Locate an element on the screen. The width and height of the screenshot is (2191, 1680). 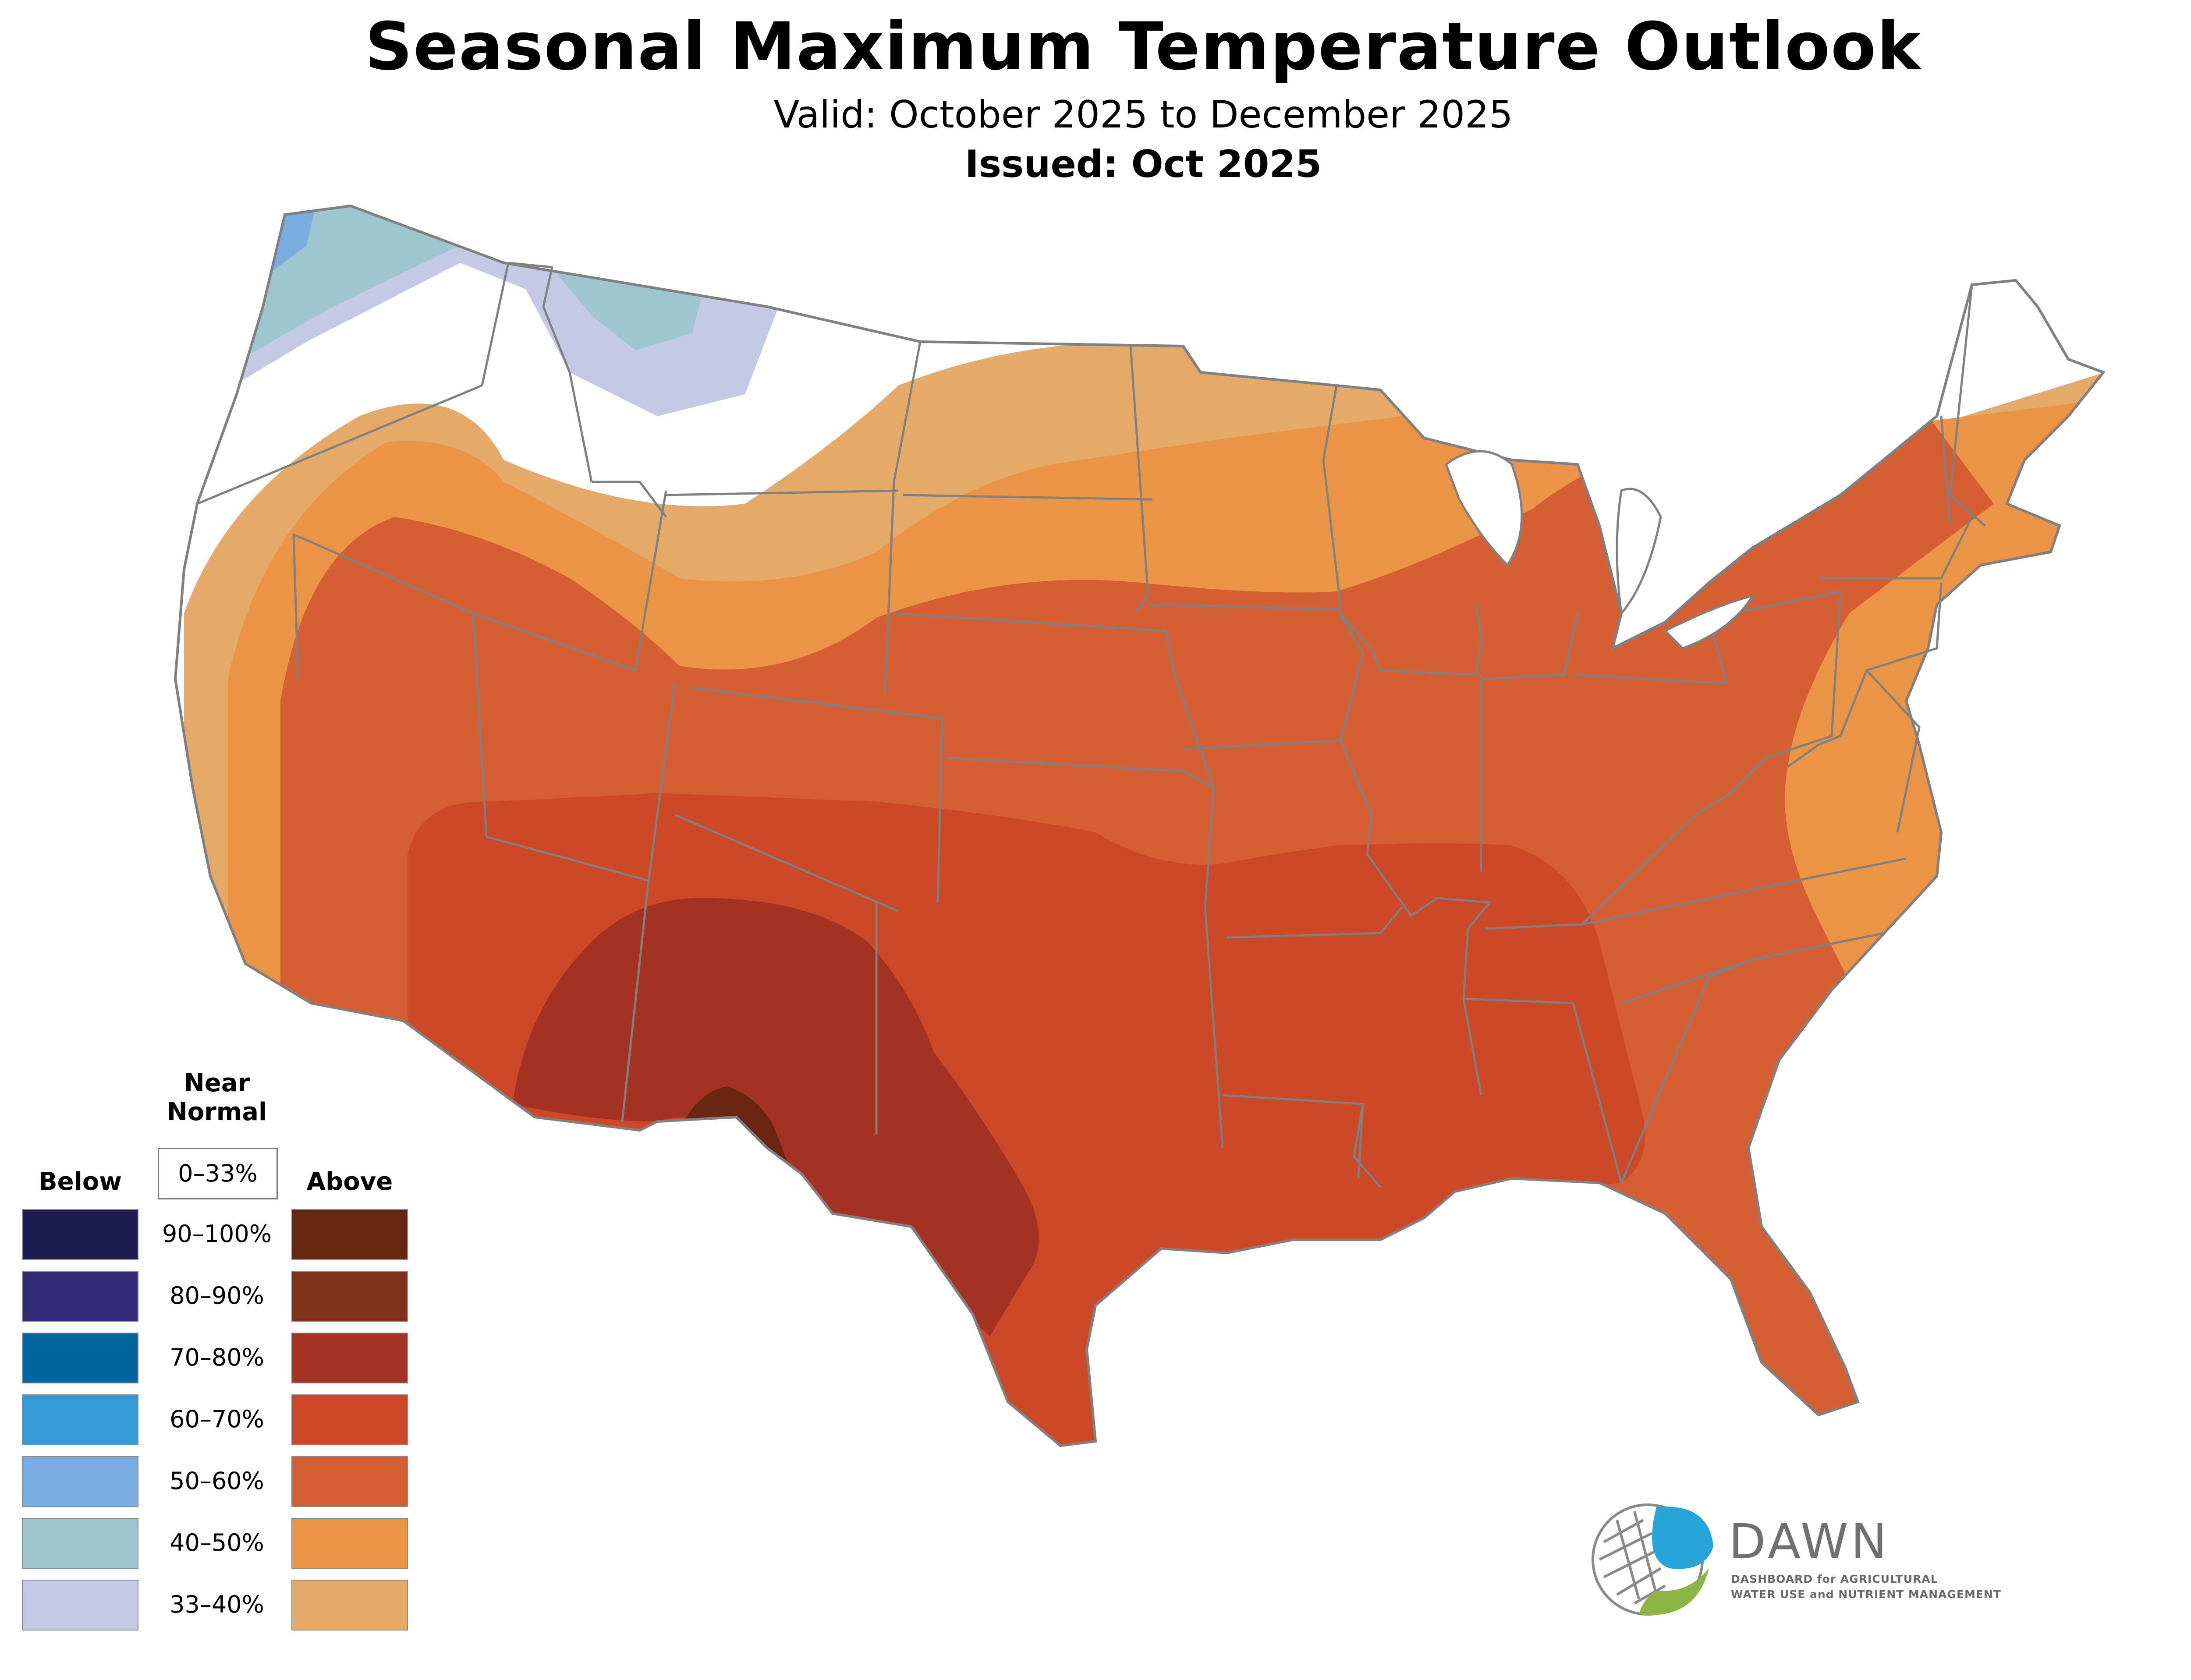
map-title: Seasonal Maximum Temperature Outlook is located at coordinates (1143, 47).